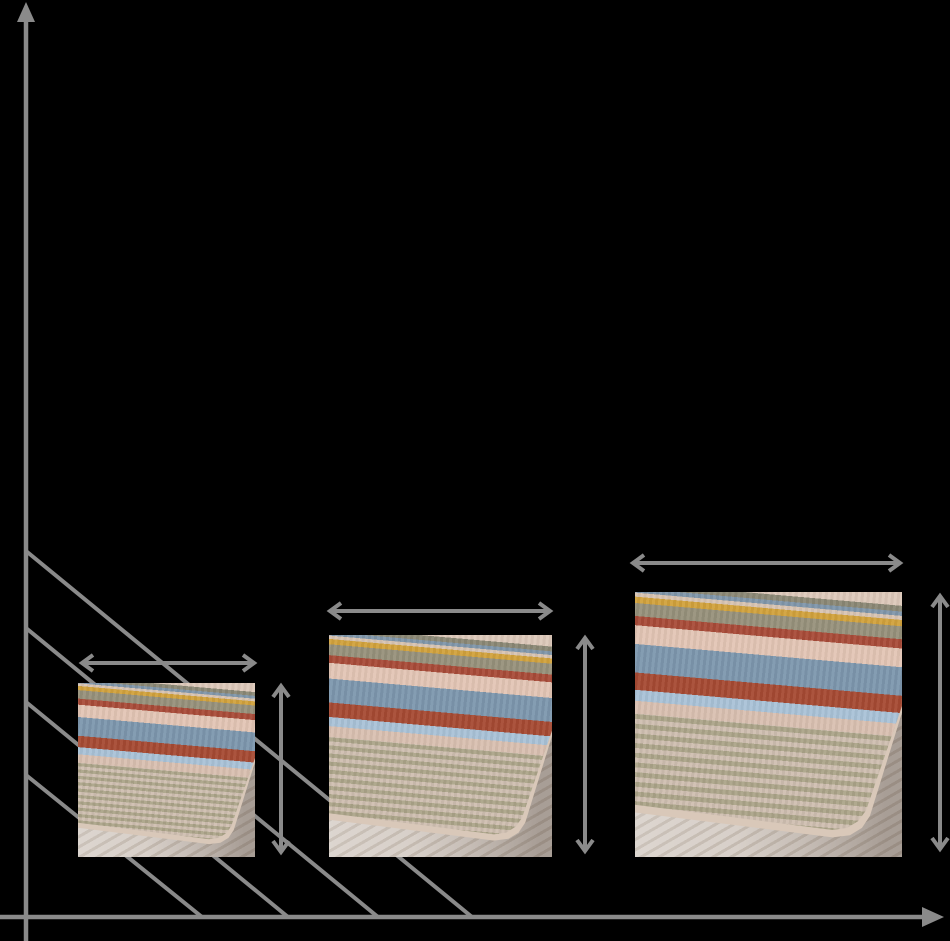  I want to click on y-axis-arrowhead-icon, so click(26, 12).